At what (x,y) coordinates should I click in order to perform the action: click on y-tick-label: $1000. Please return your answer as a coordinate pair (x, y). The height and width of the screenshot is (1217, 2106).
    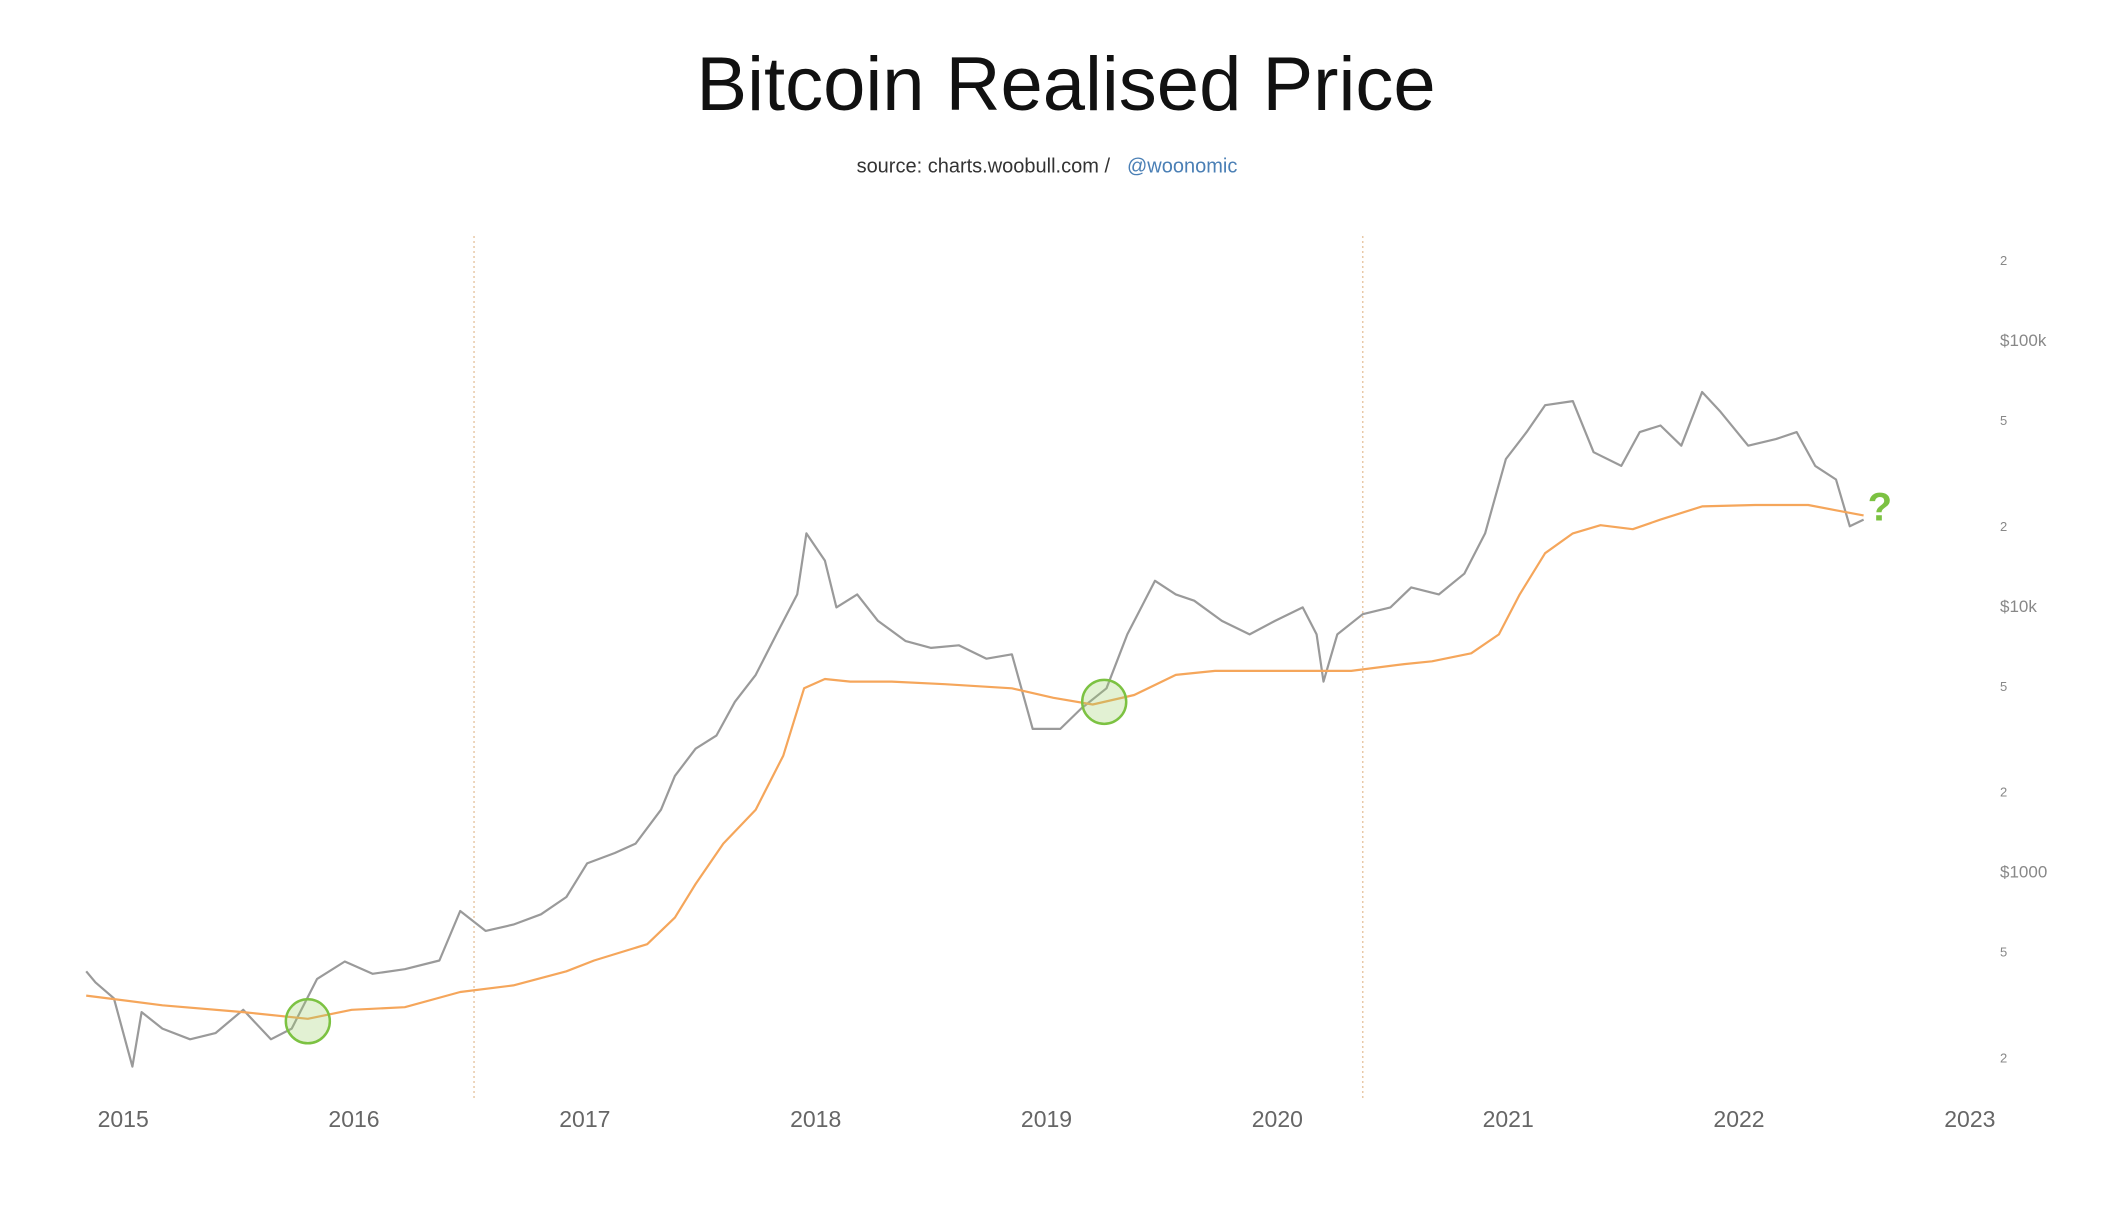
    Looking at the image, I should click on (2023, 872).